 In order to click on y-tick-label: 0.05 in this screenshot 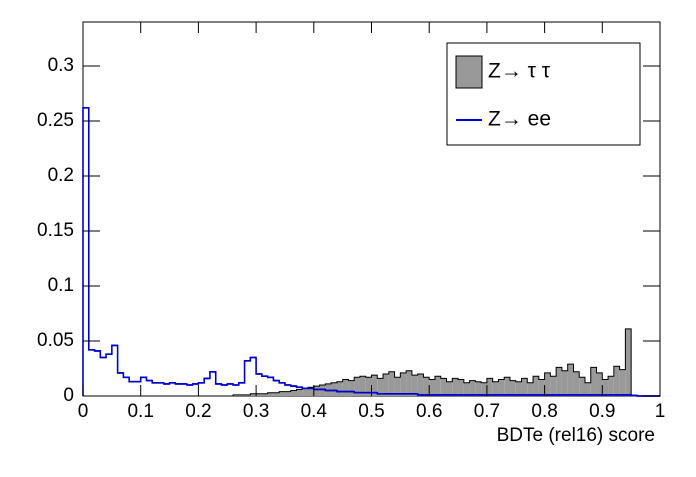, I will do `click(55, 340)`.